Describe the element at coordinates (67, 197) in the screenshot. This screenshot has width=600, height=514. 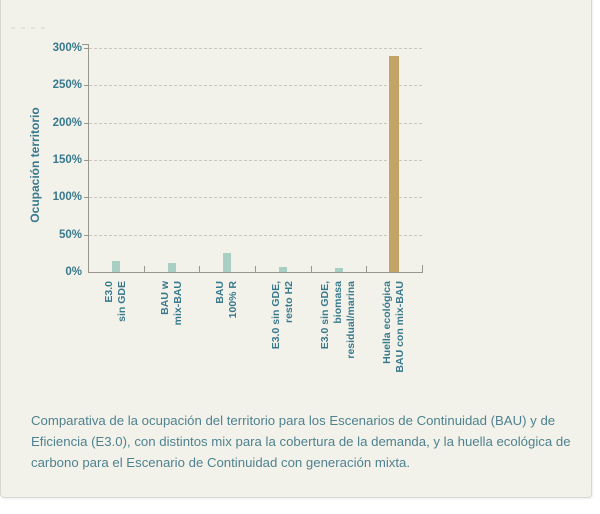
I see `y-tick-label-100: 100%` at that location.